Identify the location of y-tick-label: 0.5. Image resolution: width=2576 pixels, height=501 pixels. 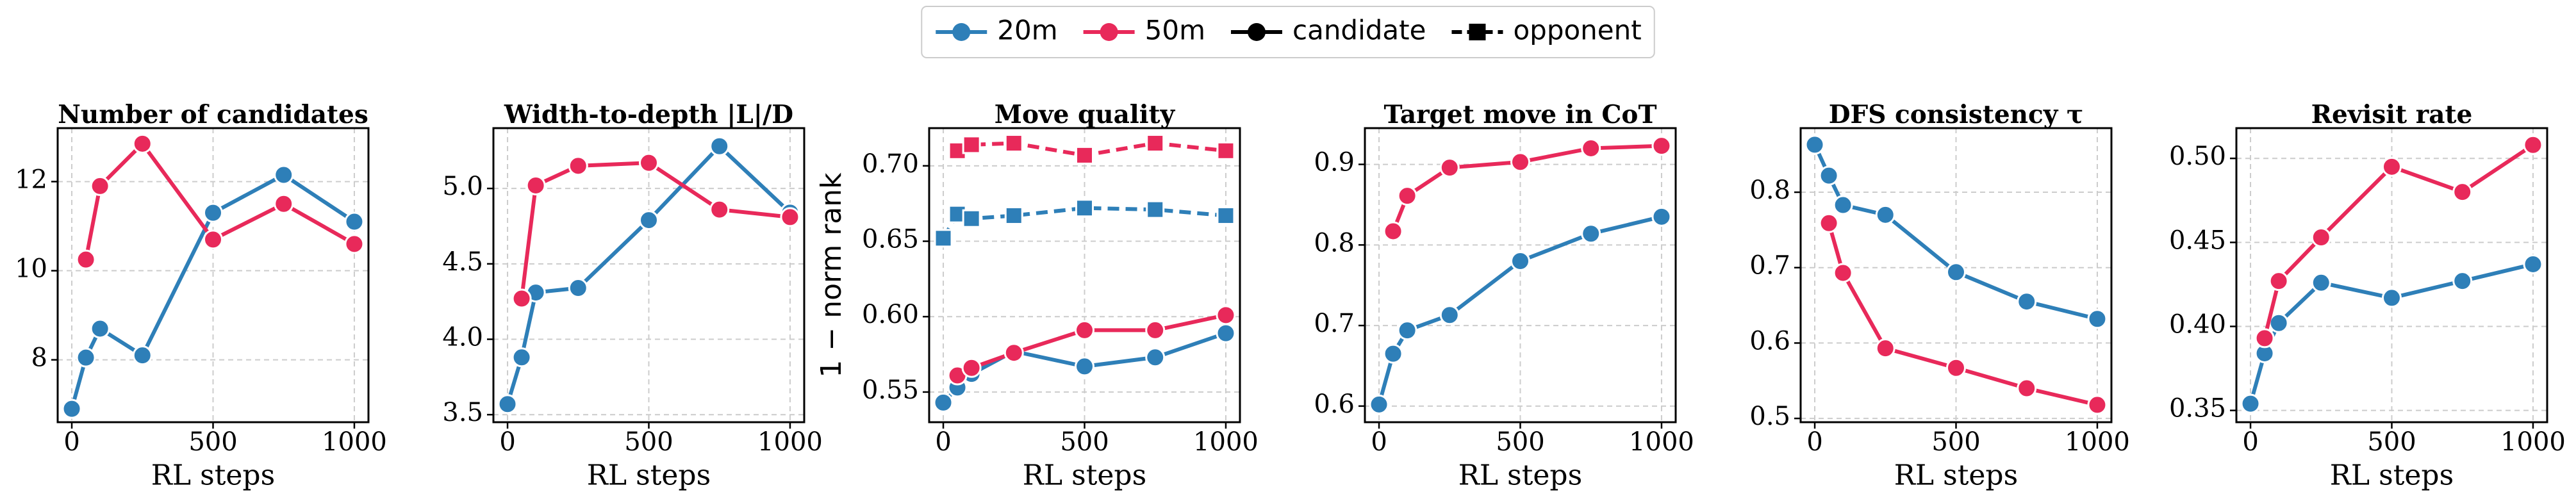
(1769, 416).